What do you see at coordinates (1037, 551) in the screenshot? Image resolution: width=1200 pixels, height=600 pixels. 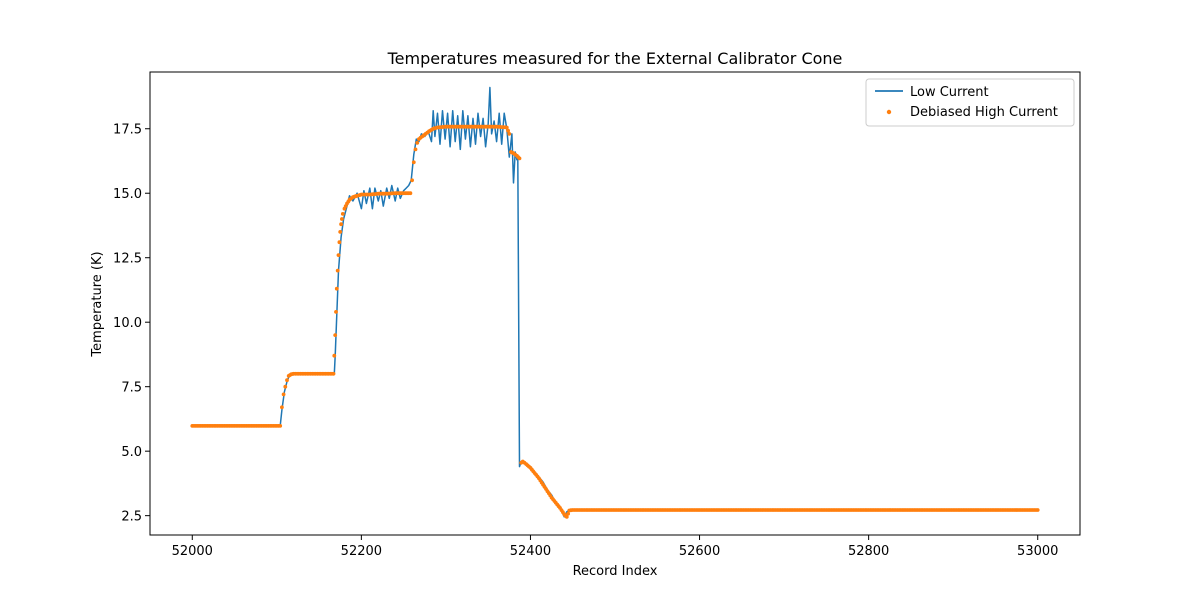 I see `x-tick-label: 53000` at bounding box center [1037, 551].